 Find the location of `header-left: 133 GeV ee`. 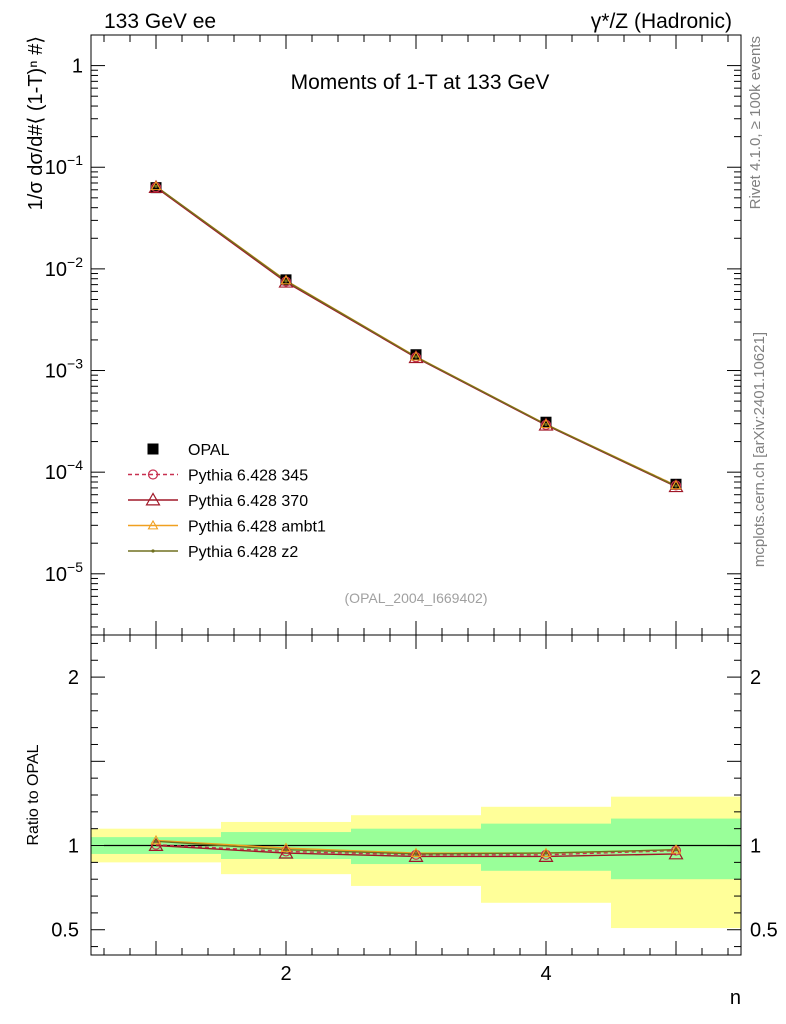

header-left: 133 GeV ee is located at coordinates (160, 21).